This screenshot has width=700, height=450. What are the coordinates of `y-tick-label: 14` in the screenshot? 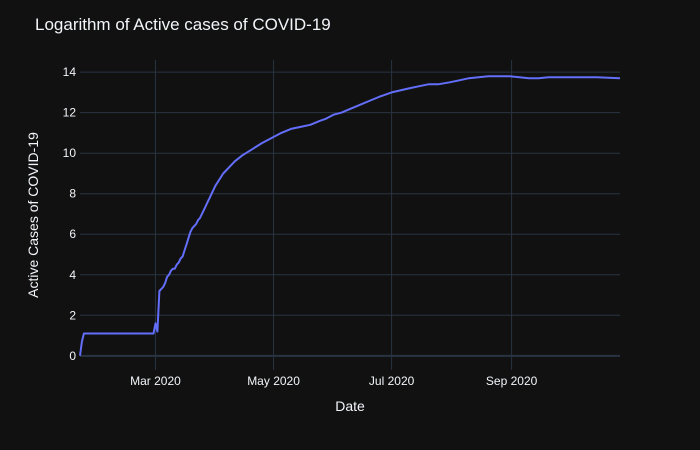 It's located at (70, 72).